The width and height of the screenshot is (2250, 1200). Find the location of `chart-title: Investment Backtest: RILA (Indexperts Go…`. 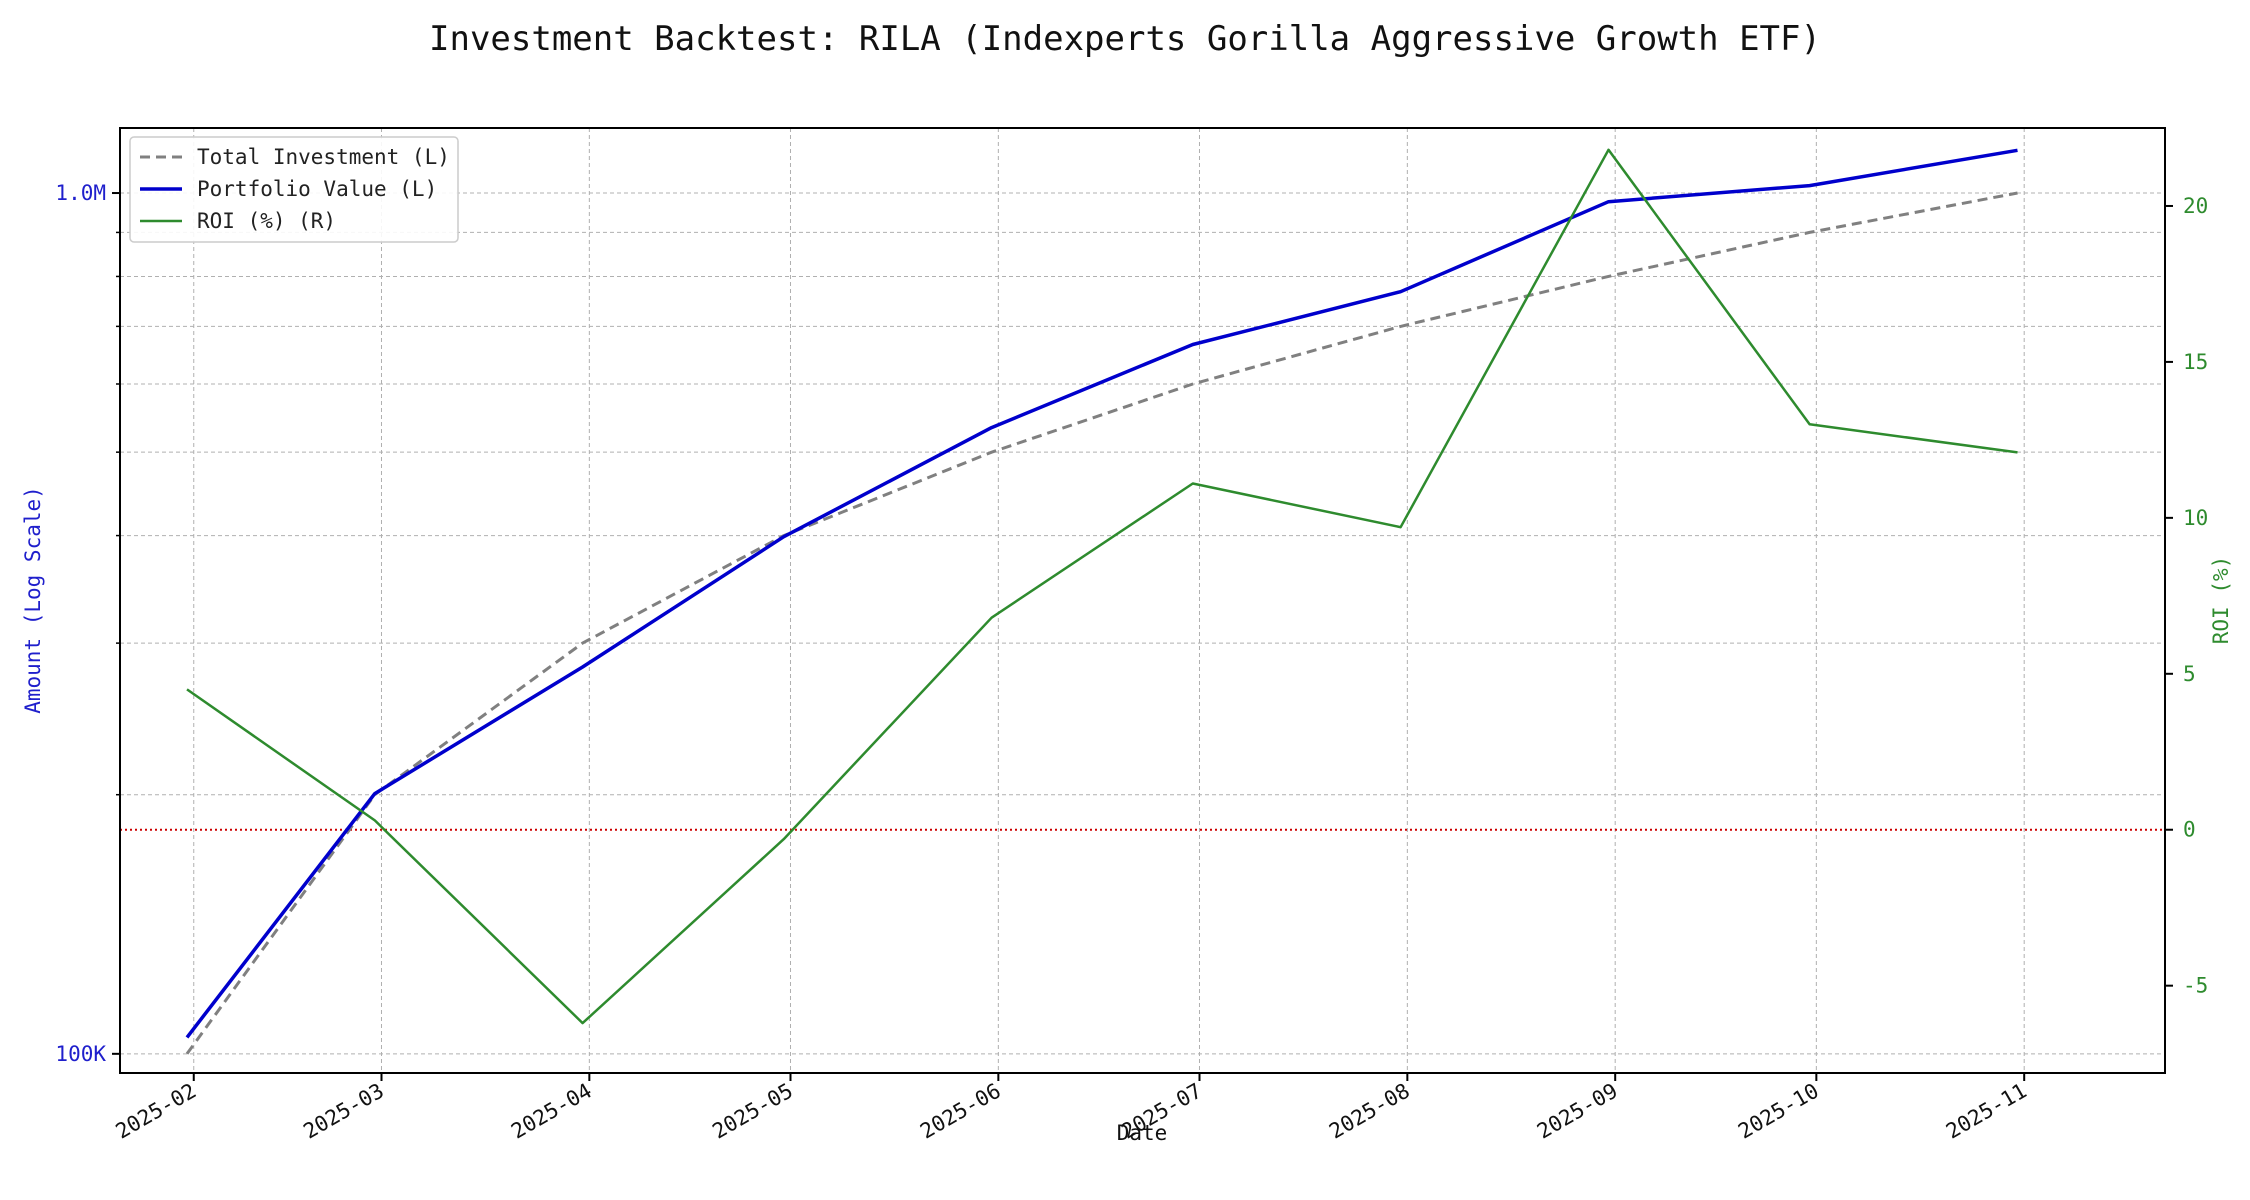

chart-title: Investment Backtest: RILA (Indexperts Go… is located at coordinates (1125, 39).